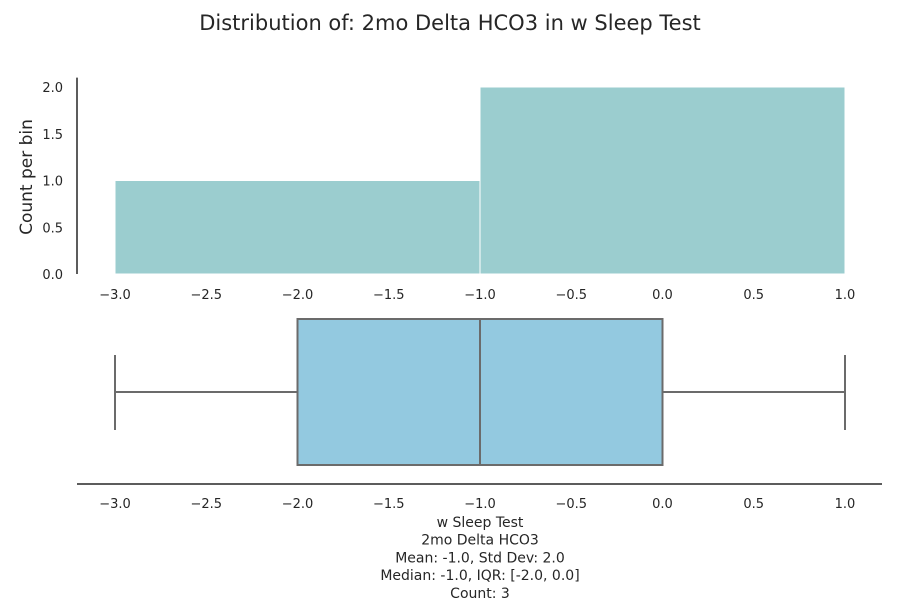 This screenshot has width=900, height=600. I want to click on x-axis-label-line: Count: 3, so click(480, 593).